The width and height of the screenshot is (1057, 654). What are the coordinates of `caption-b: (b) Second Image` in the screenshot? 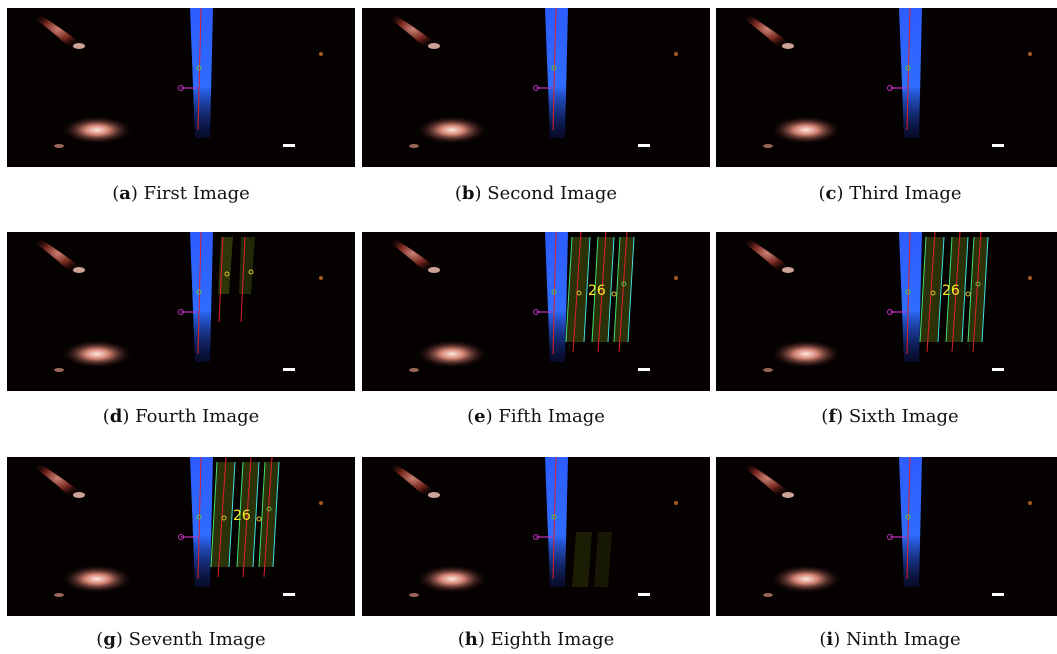 It's located at (536, 193).